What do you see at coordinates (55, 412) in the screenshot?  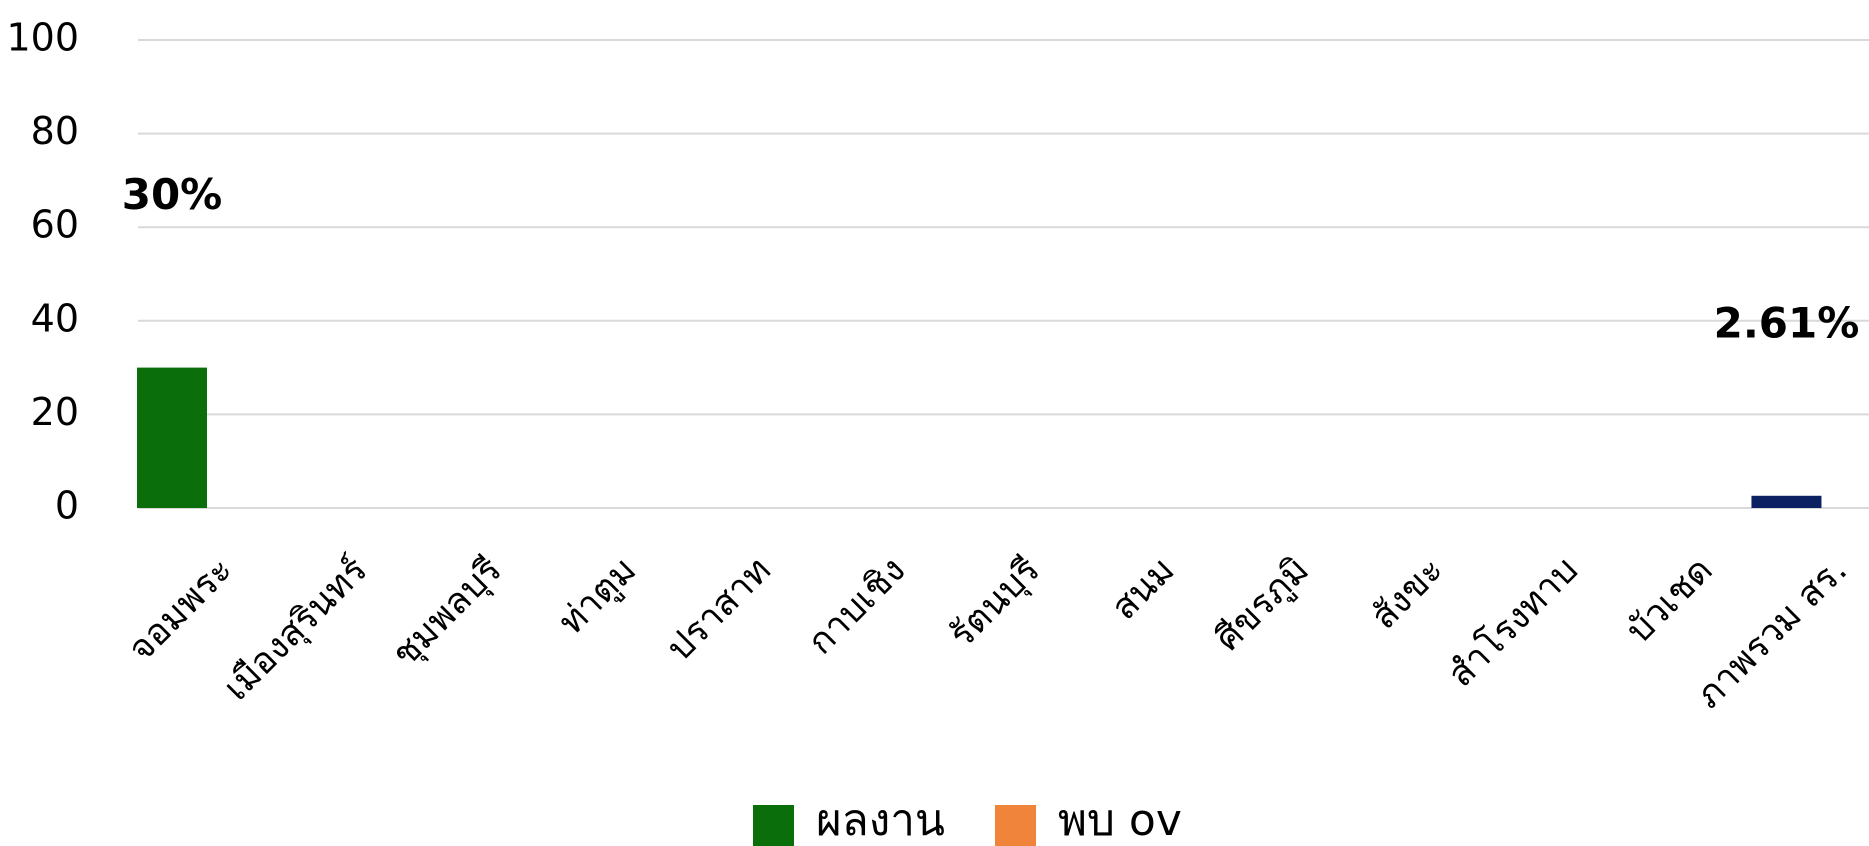 I see `y-tick-label: 20` at bounding box center [55, 412].